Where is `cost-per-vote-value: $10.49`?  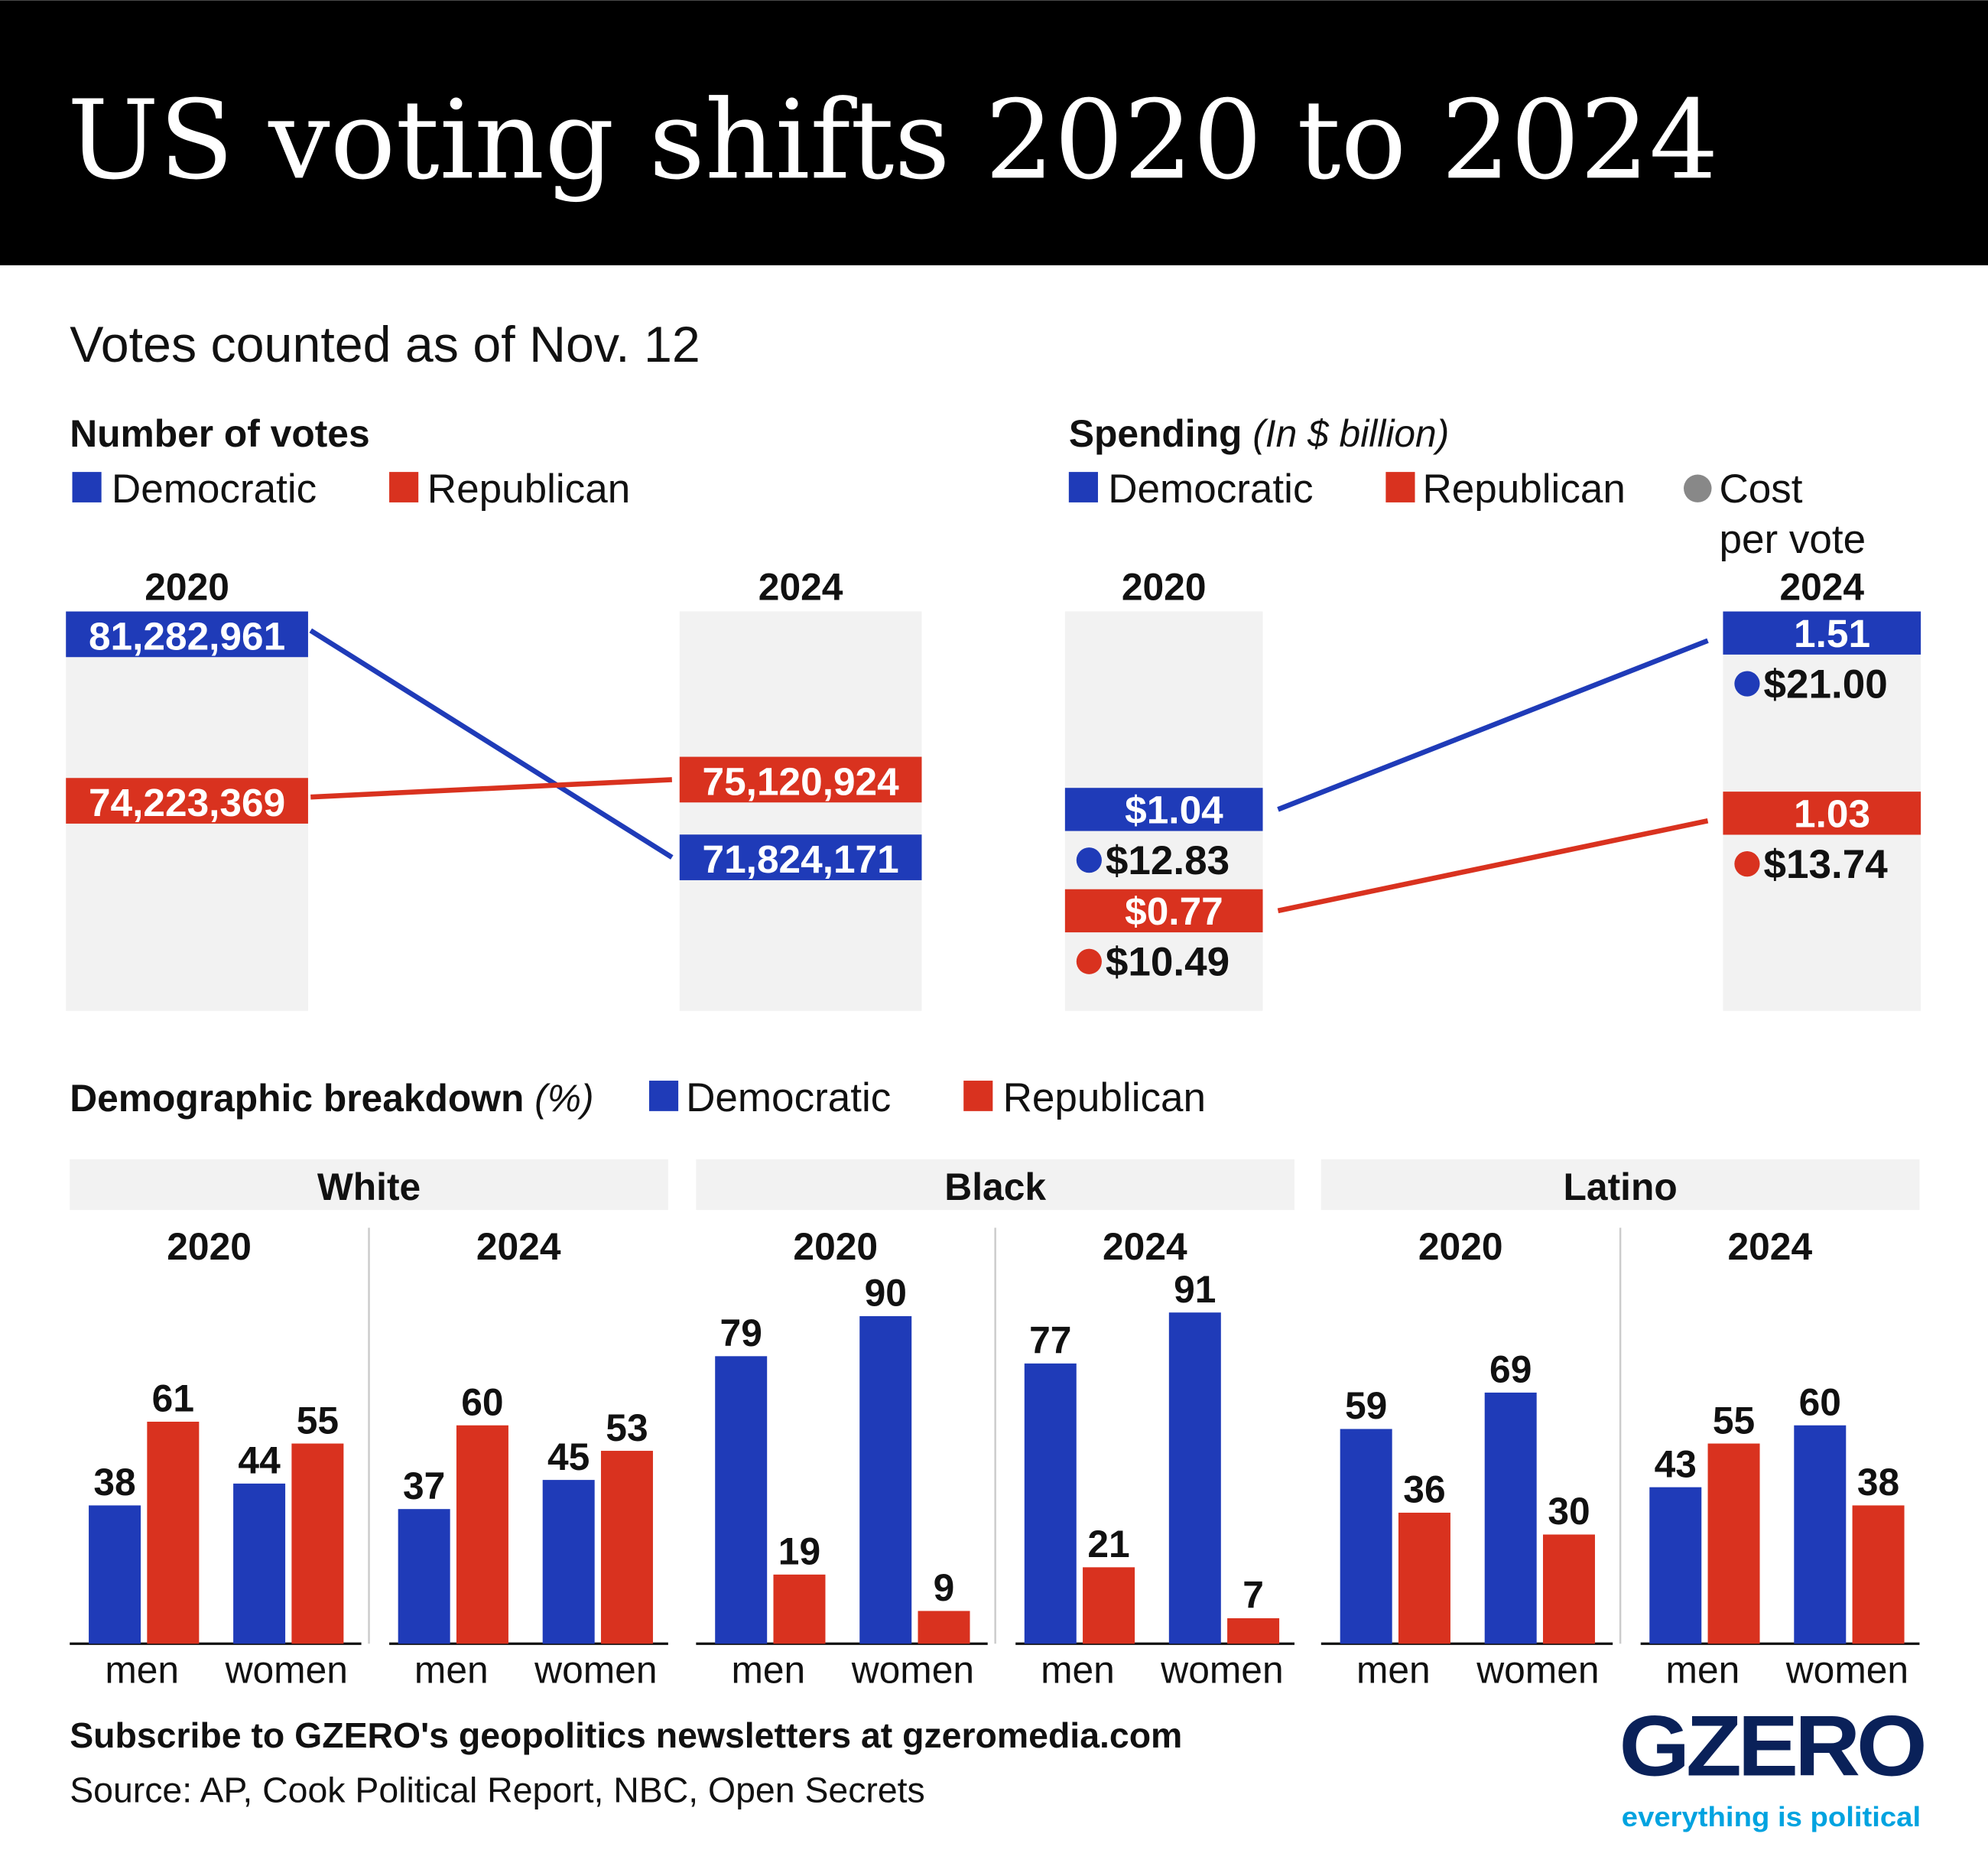 cost-per-vote-value: $10.49 is located at coordinates (1168, 961).